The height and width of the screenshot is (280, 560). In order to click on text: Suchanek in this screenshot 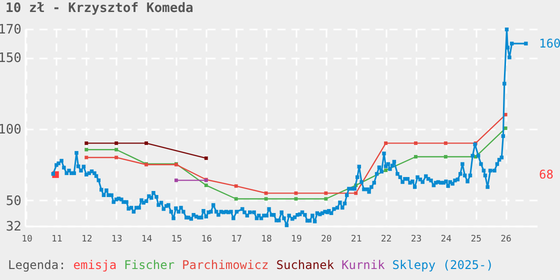, I will do `click(305, 265)`.